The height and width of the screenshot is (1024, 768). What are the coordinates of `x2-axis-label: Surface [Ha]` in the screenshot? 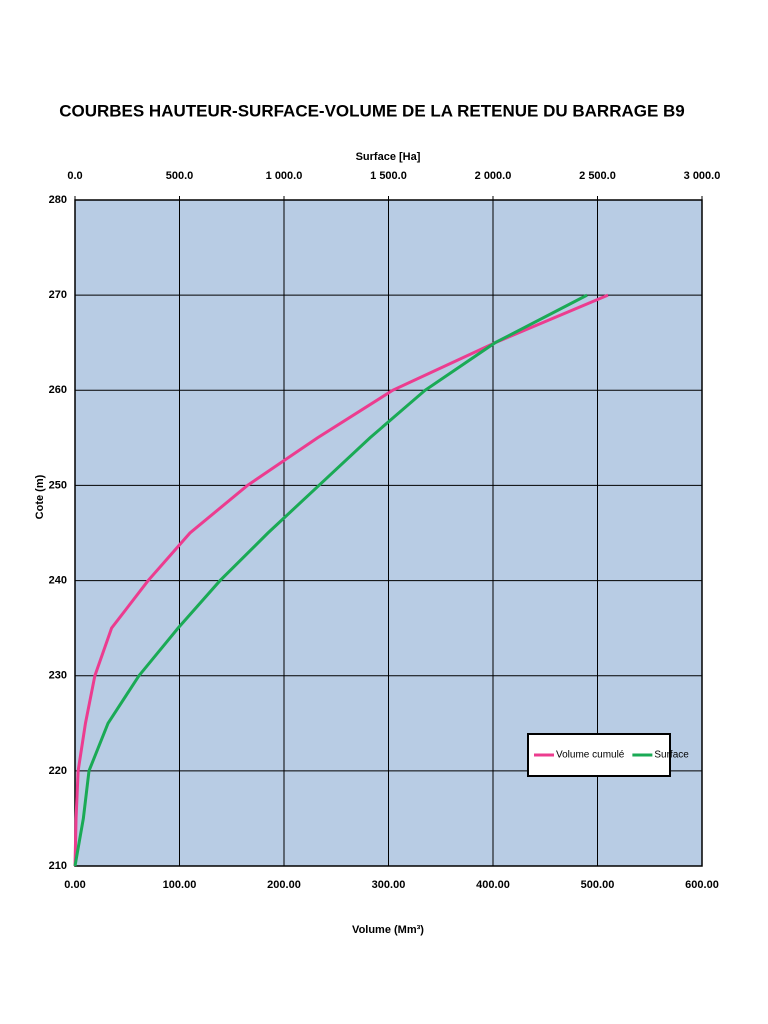 It's located at (388, 157).